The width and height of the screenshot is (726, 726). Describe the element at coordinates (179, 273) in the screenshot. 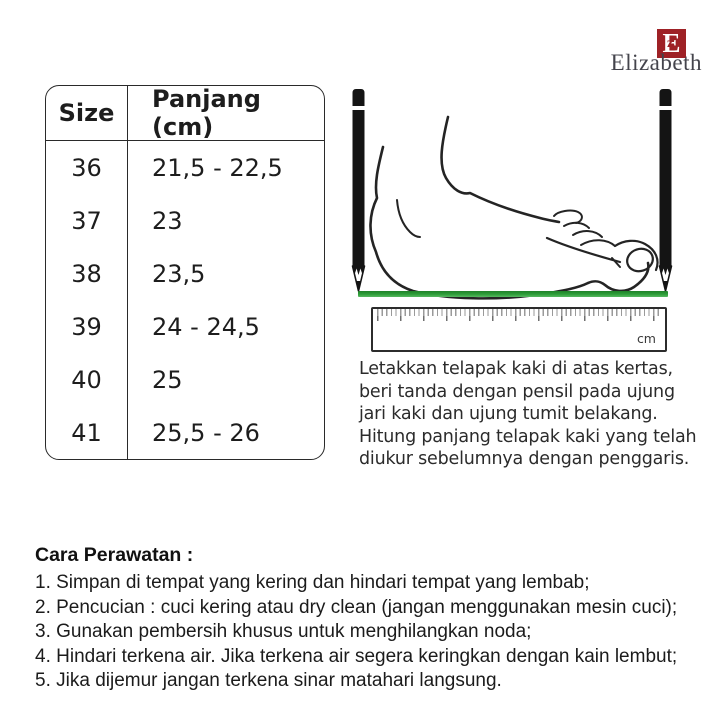

I see `length-cell: 23,5` at that location.